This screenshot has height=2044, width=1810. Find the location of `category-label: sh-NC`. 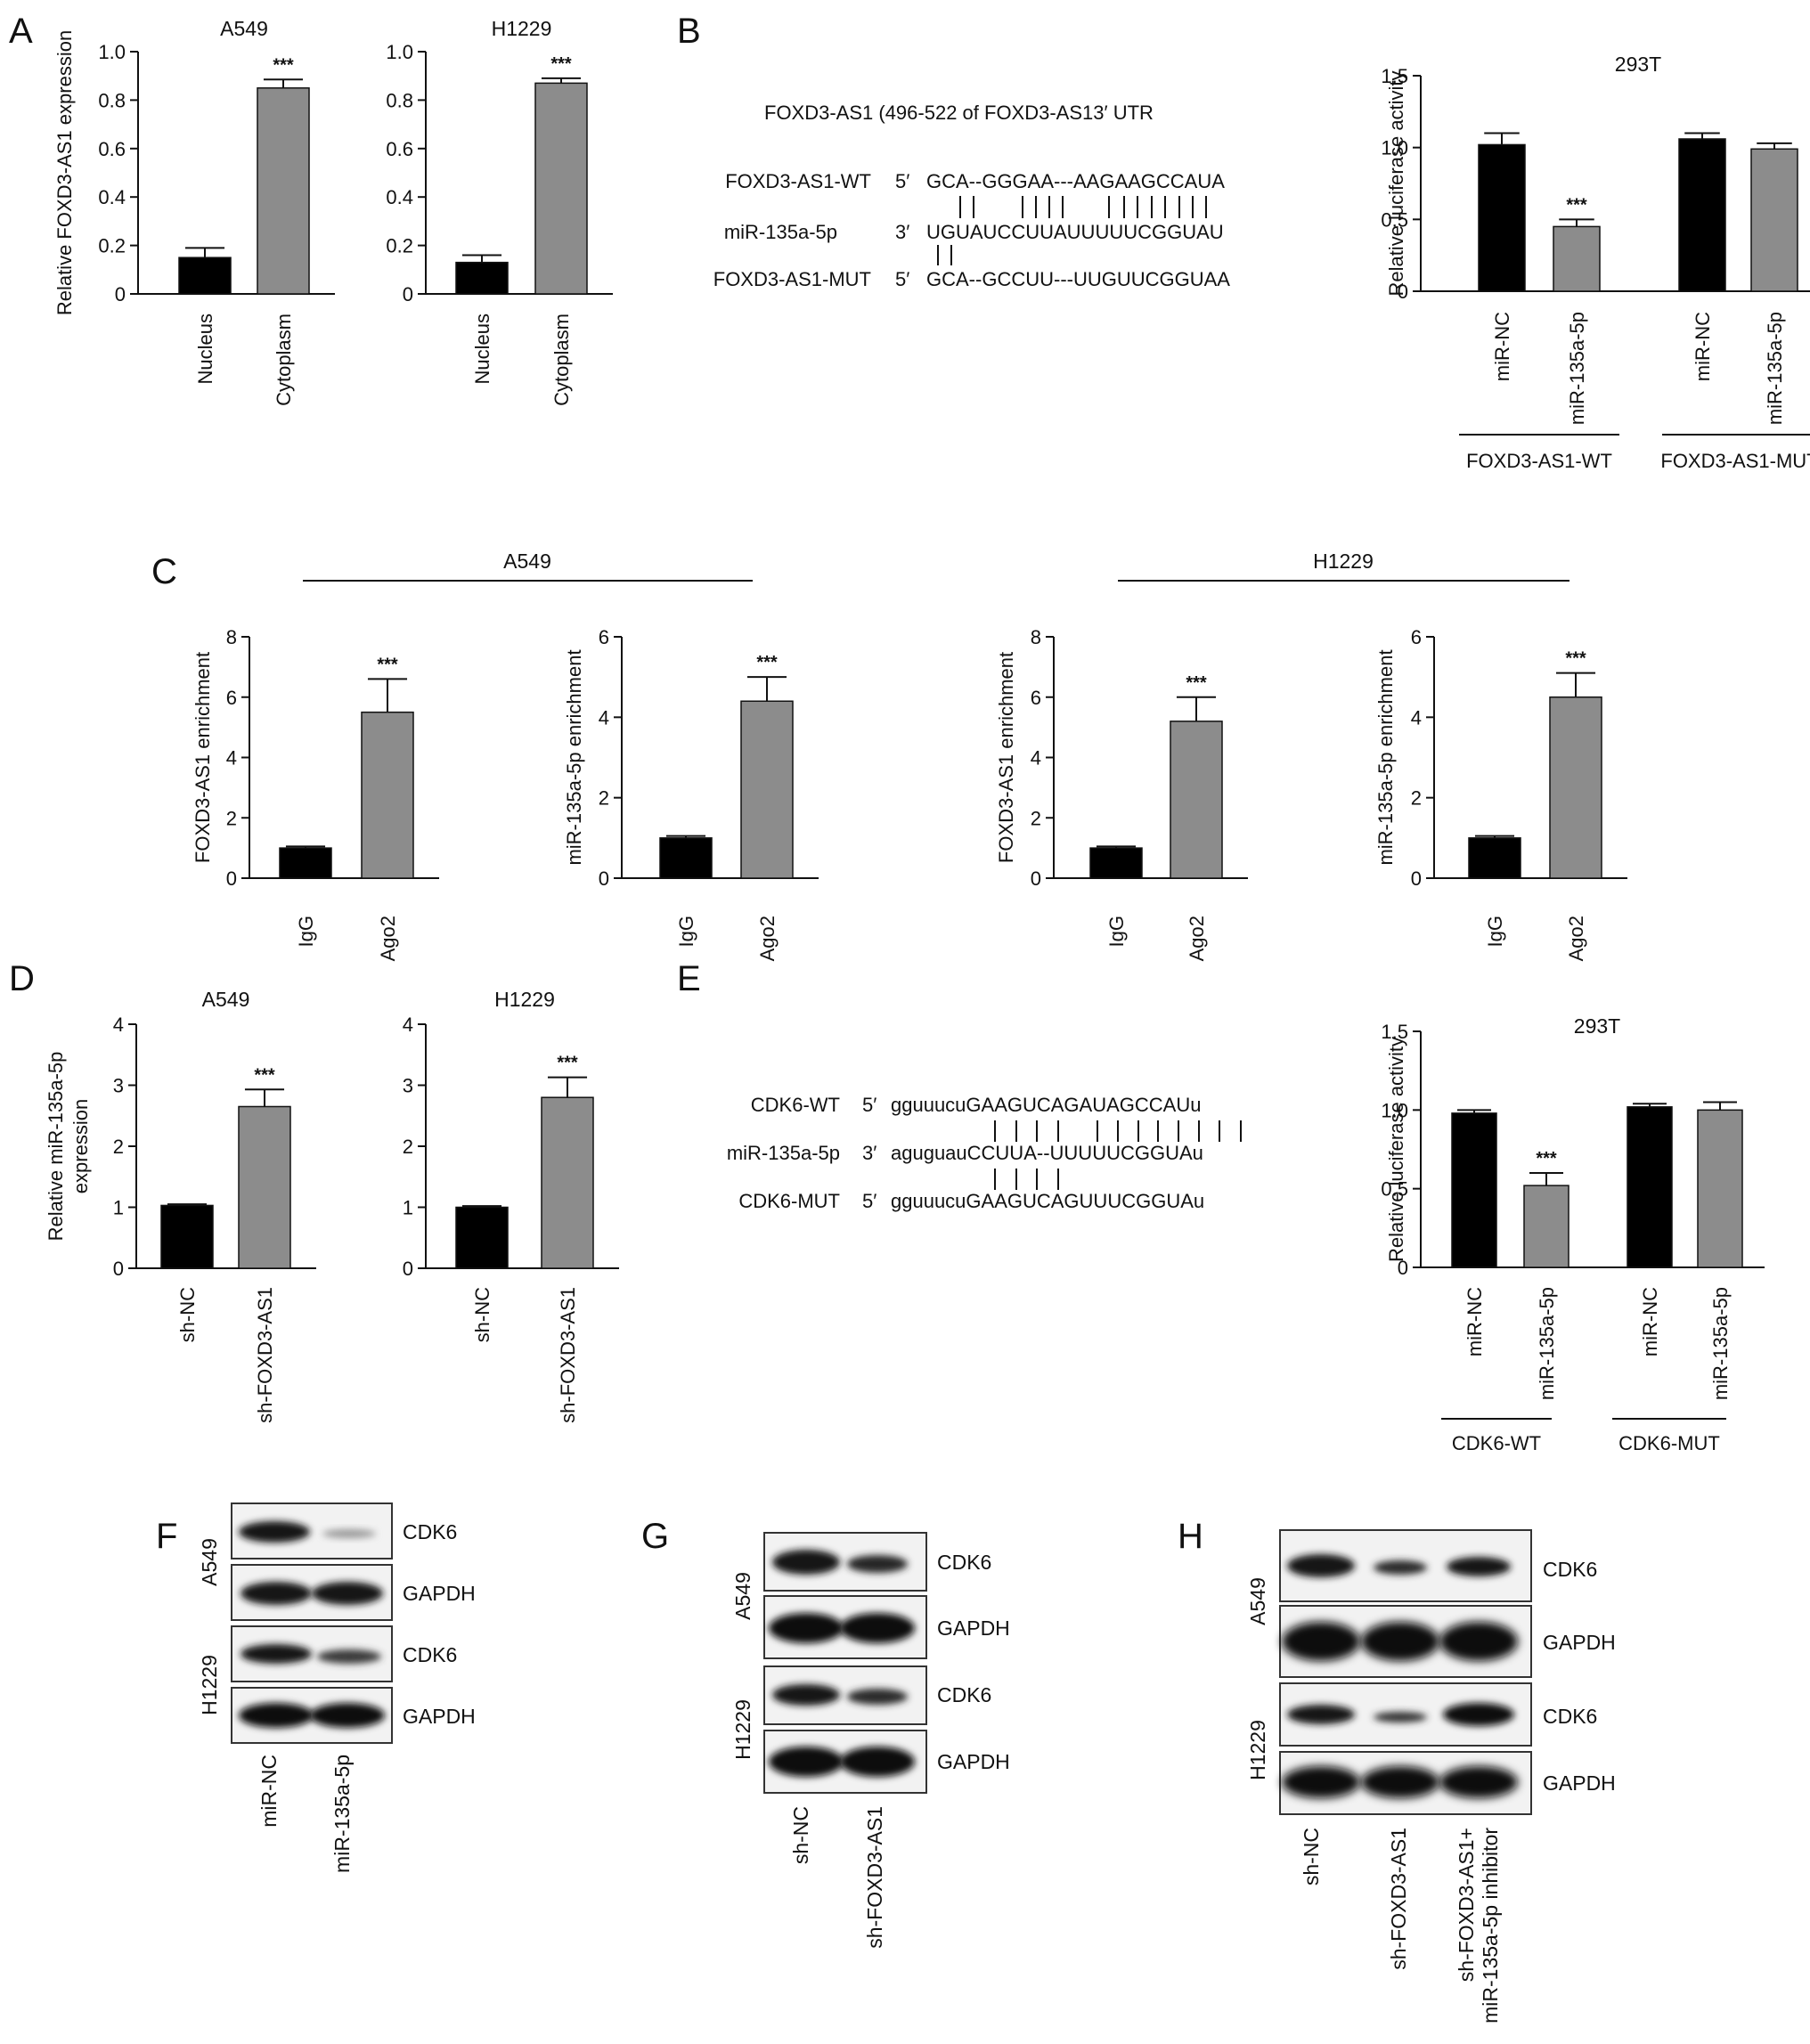

category-label: sh-NC is located at coordinates (482, 1314).